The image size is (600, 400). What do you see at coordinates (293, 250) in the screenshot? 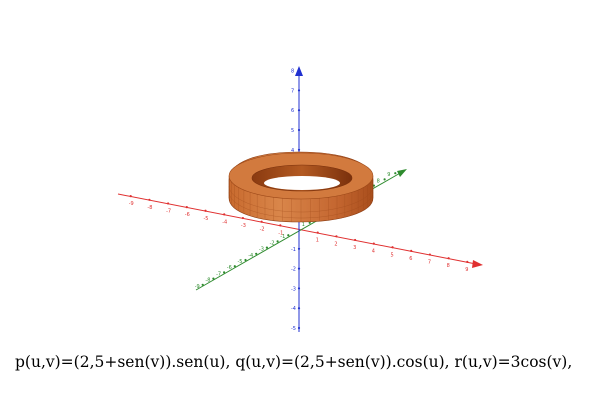
I see `z-axis-tick-label: -1` at bounding box center [293, 250].